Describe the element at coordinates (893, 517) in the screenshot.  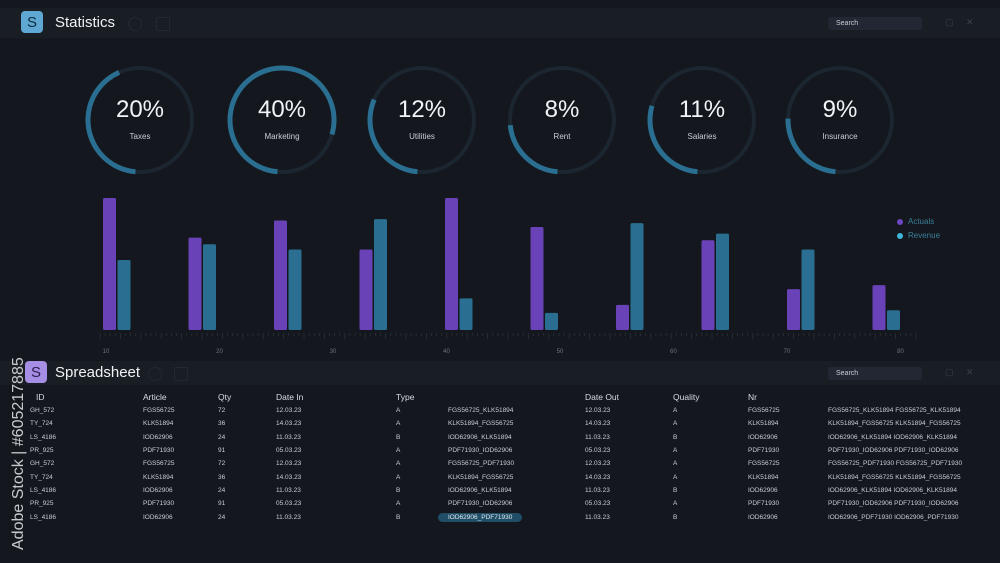
I see `table-cell: IOD62906_PDF71930 IOD62906_PDF71930` at that location.